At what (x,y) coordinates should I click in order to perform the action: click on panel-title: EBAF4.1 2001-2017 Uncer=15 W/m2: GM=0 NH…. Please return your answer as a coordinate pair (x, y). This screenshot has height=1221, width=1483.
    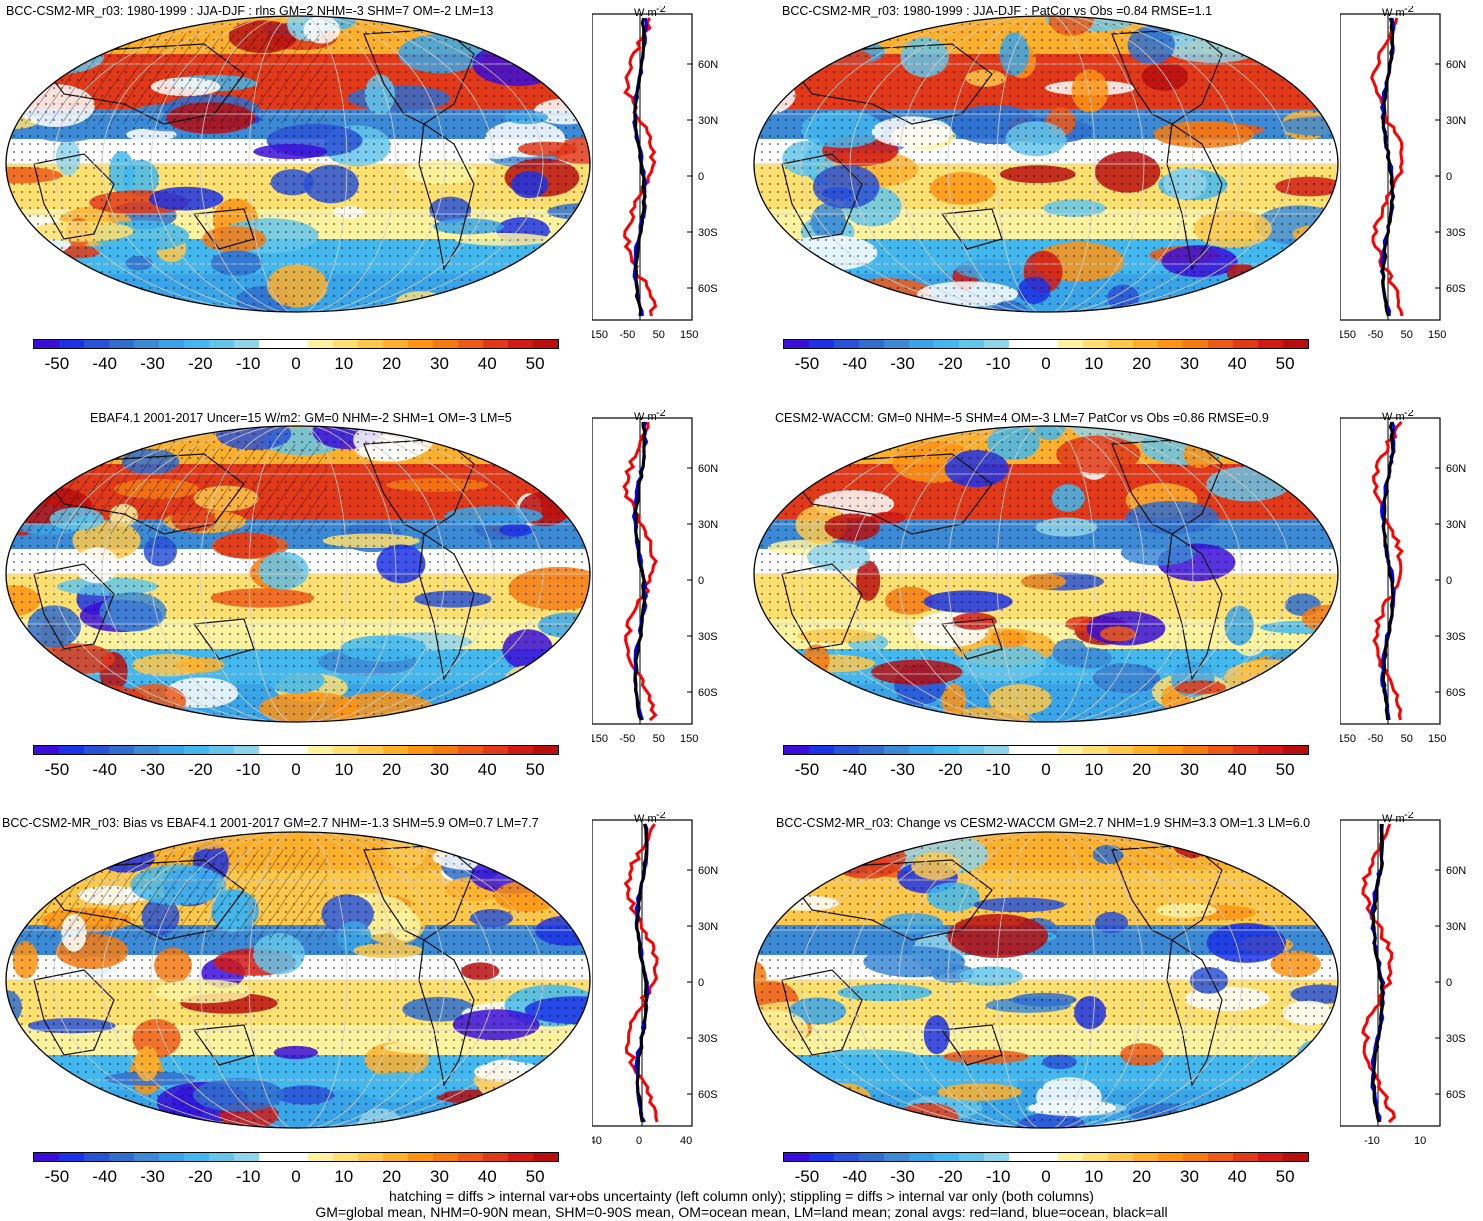
    Looking at the image, I should click on (301, 418).